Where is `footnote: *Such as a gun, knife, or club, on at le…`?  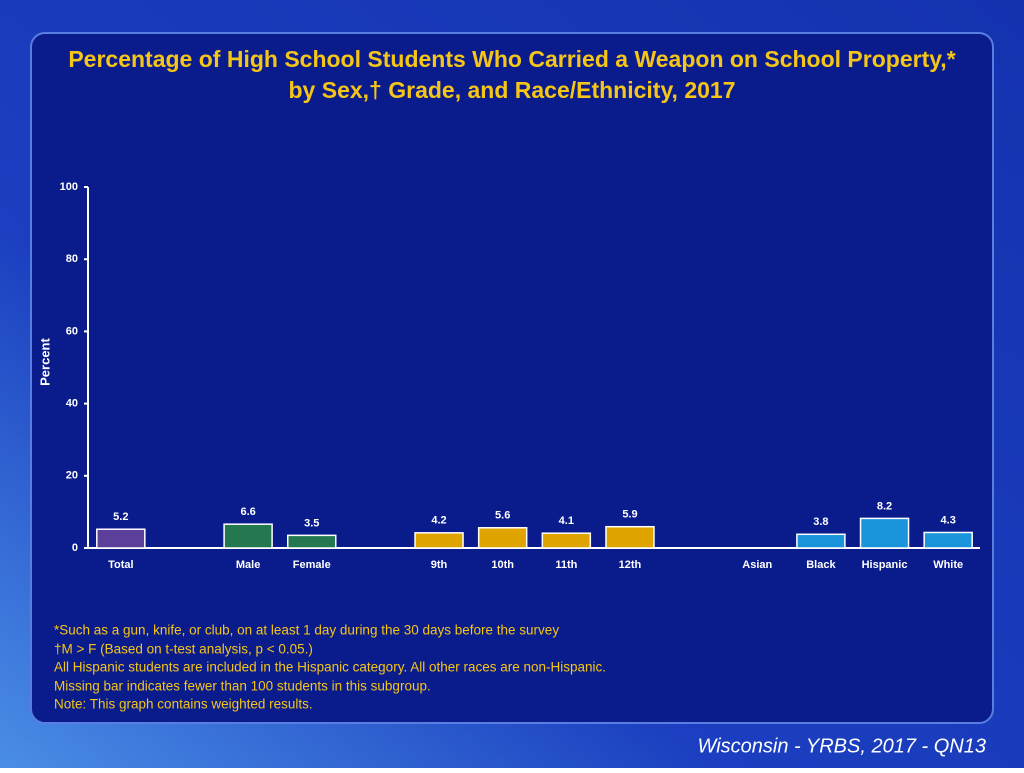
footnote: *Such as a gun, knife, or club, on at le… is located at coordinates (306, 630).